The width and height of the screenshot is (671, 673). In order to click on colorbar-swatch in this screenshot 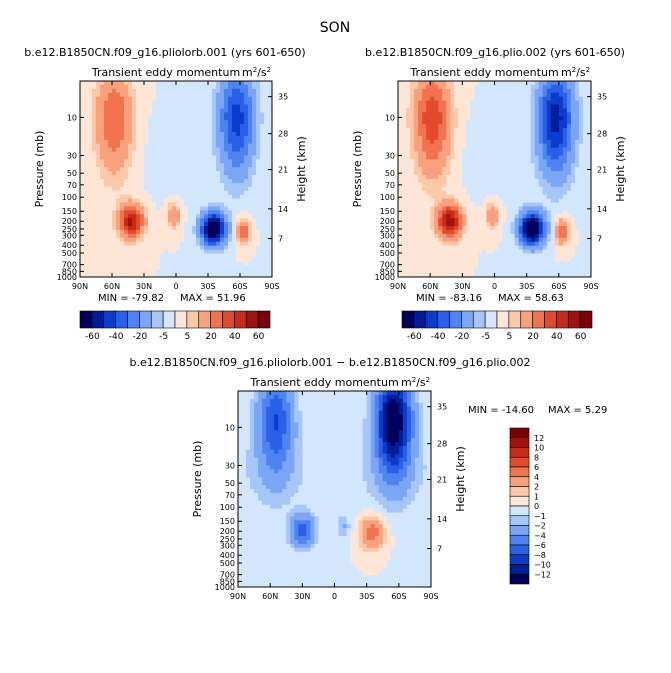, I will do `click(479, 319)`.